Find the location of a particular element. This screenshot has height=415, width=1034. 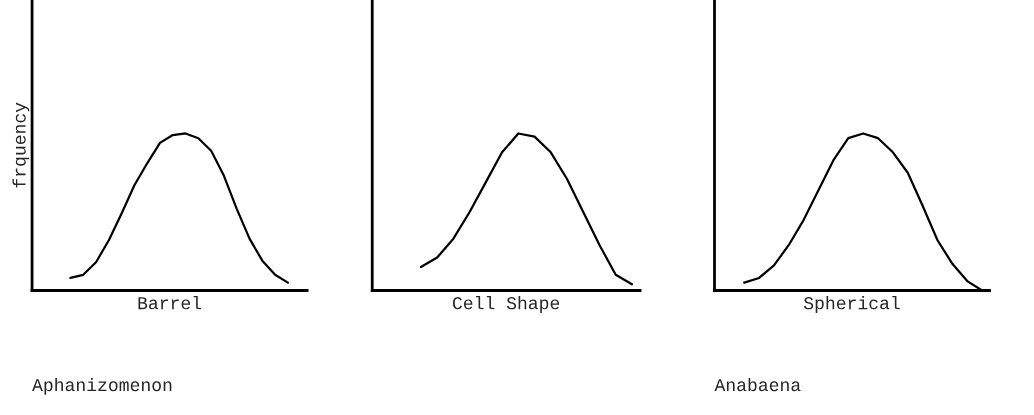

text: Anabaena is located at coordinates (757, 384).